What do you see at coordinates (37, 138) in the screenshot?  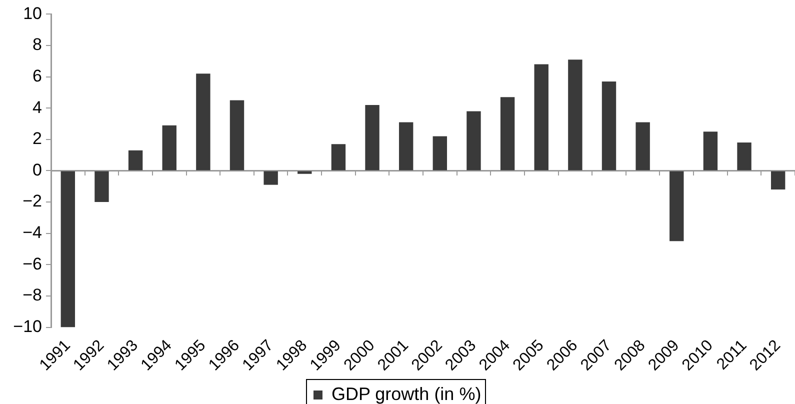 I see `y-tick-label: 2` at bounding box center [37, 138].